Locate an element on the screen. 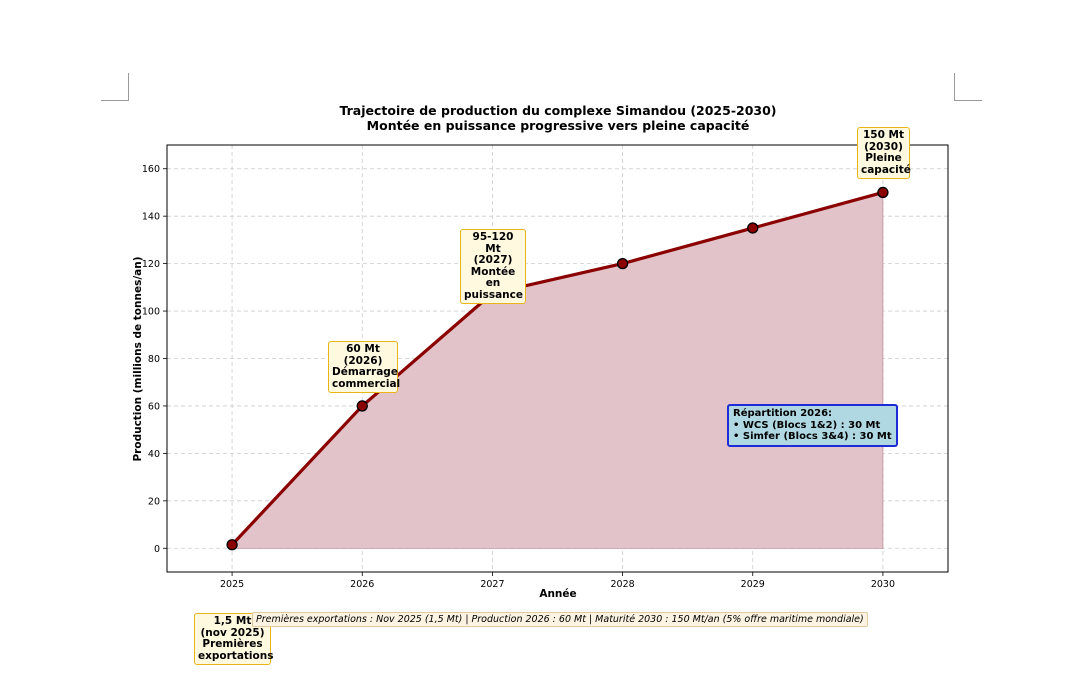  annotation-2030-line: (2030) is located at coordinates (883, 146).